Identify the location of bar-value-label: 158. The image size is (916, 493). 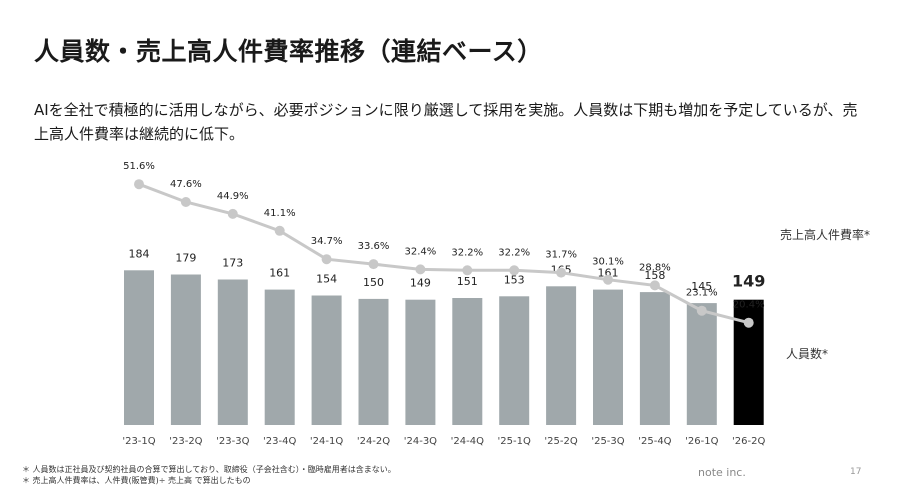
(654, 275).